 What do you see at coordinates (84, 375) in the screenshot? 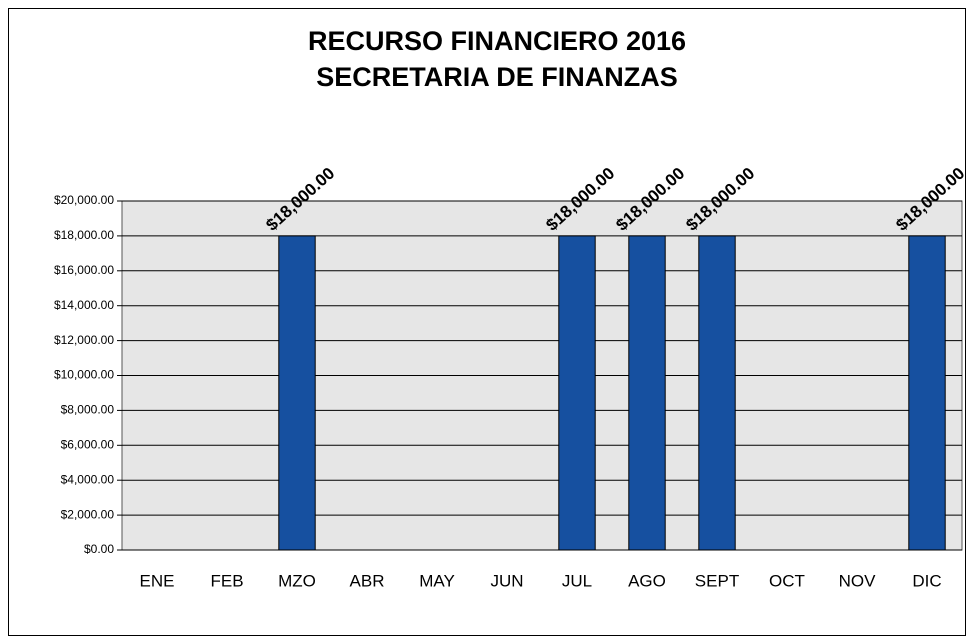
I see `y-tick-label: $10,000.00` at bounding box center [84, 375].